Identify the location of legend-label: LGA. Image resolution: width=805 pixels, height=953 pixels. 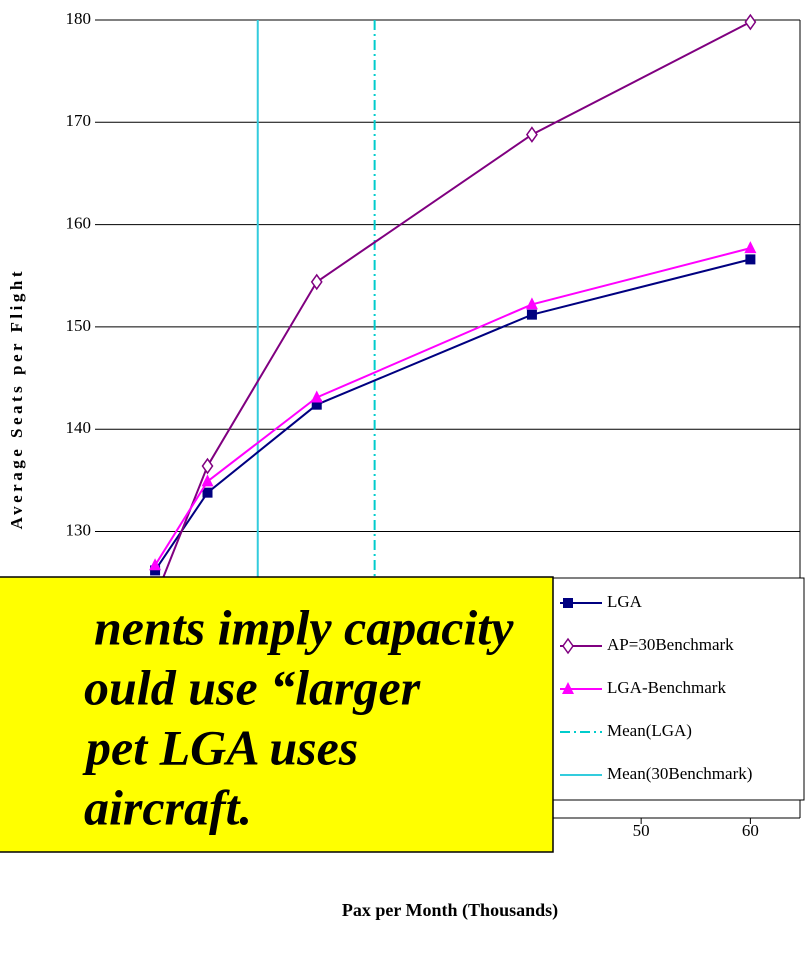
(625, 601).